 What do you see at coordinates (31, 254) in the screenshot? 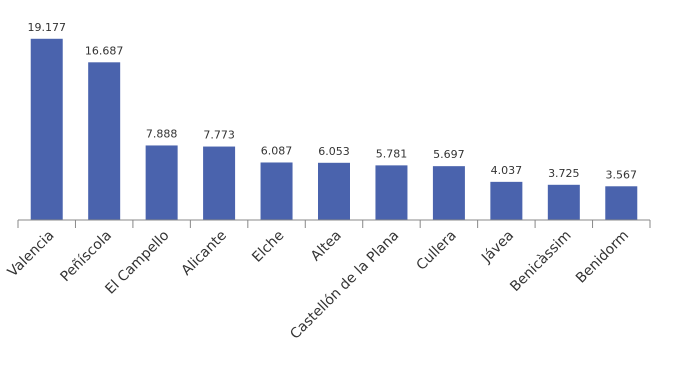
I see `x-axis-category-label: Valencia` at bounding box center [31, 254].